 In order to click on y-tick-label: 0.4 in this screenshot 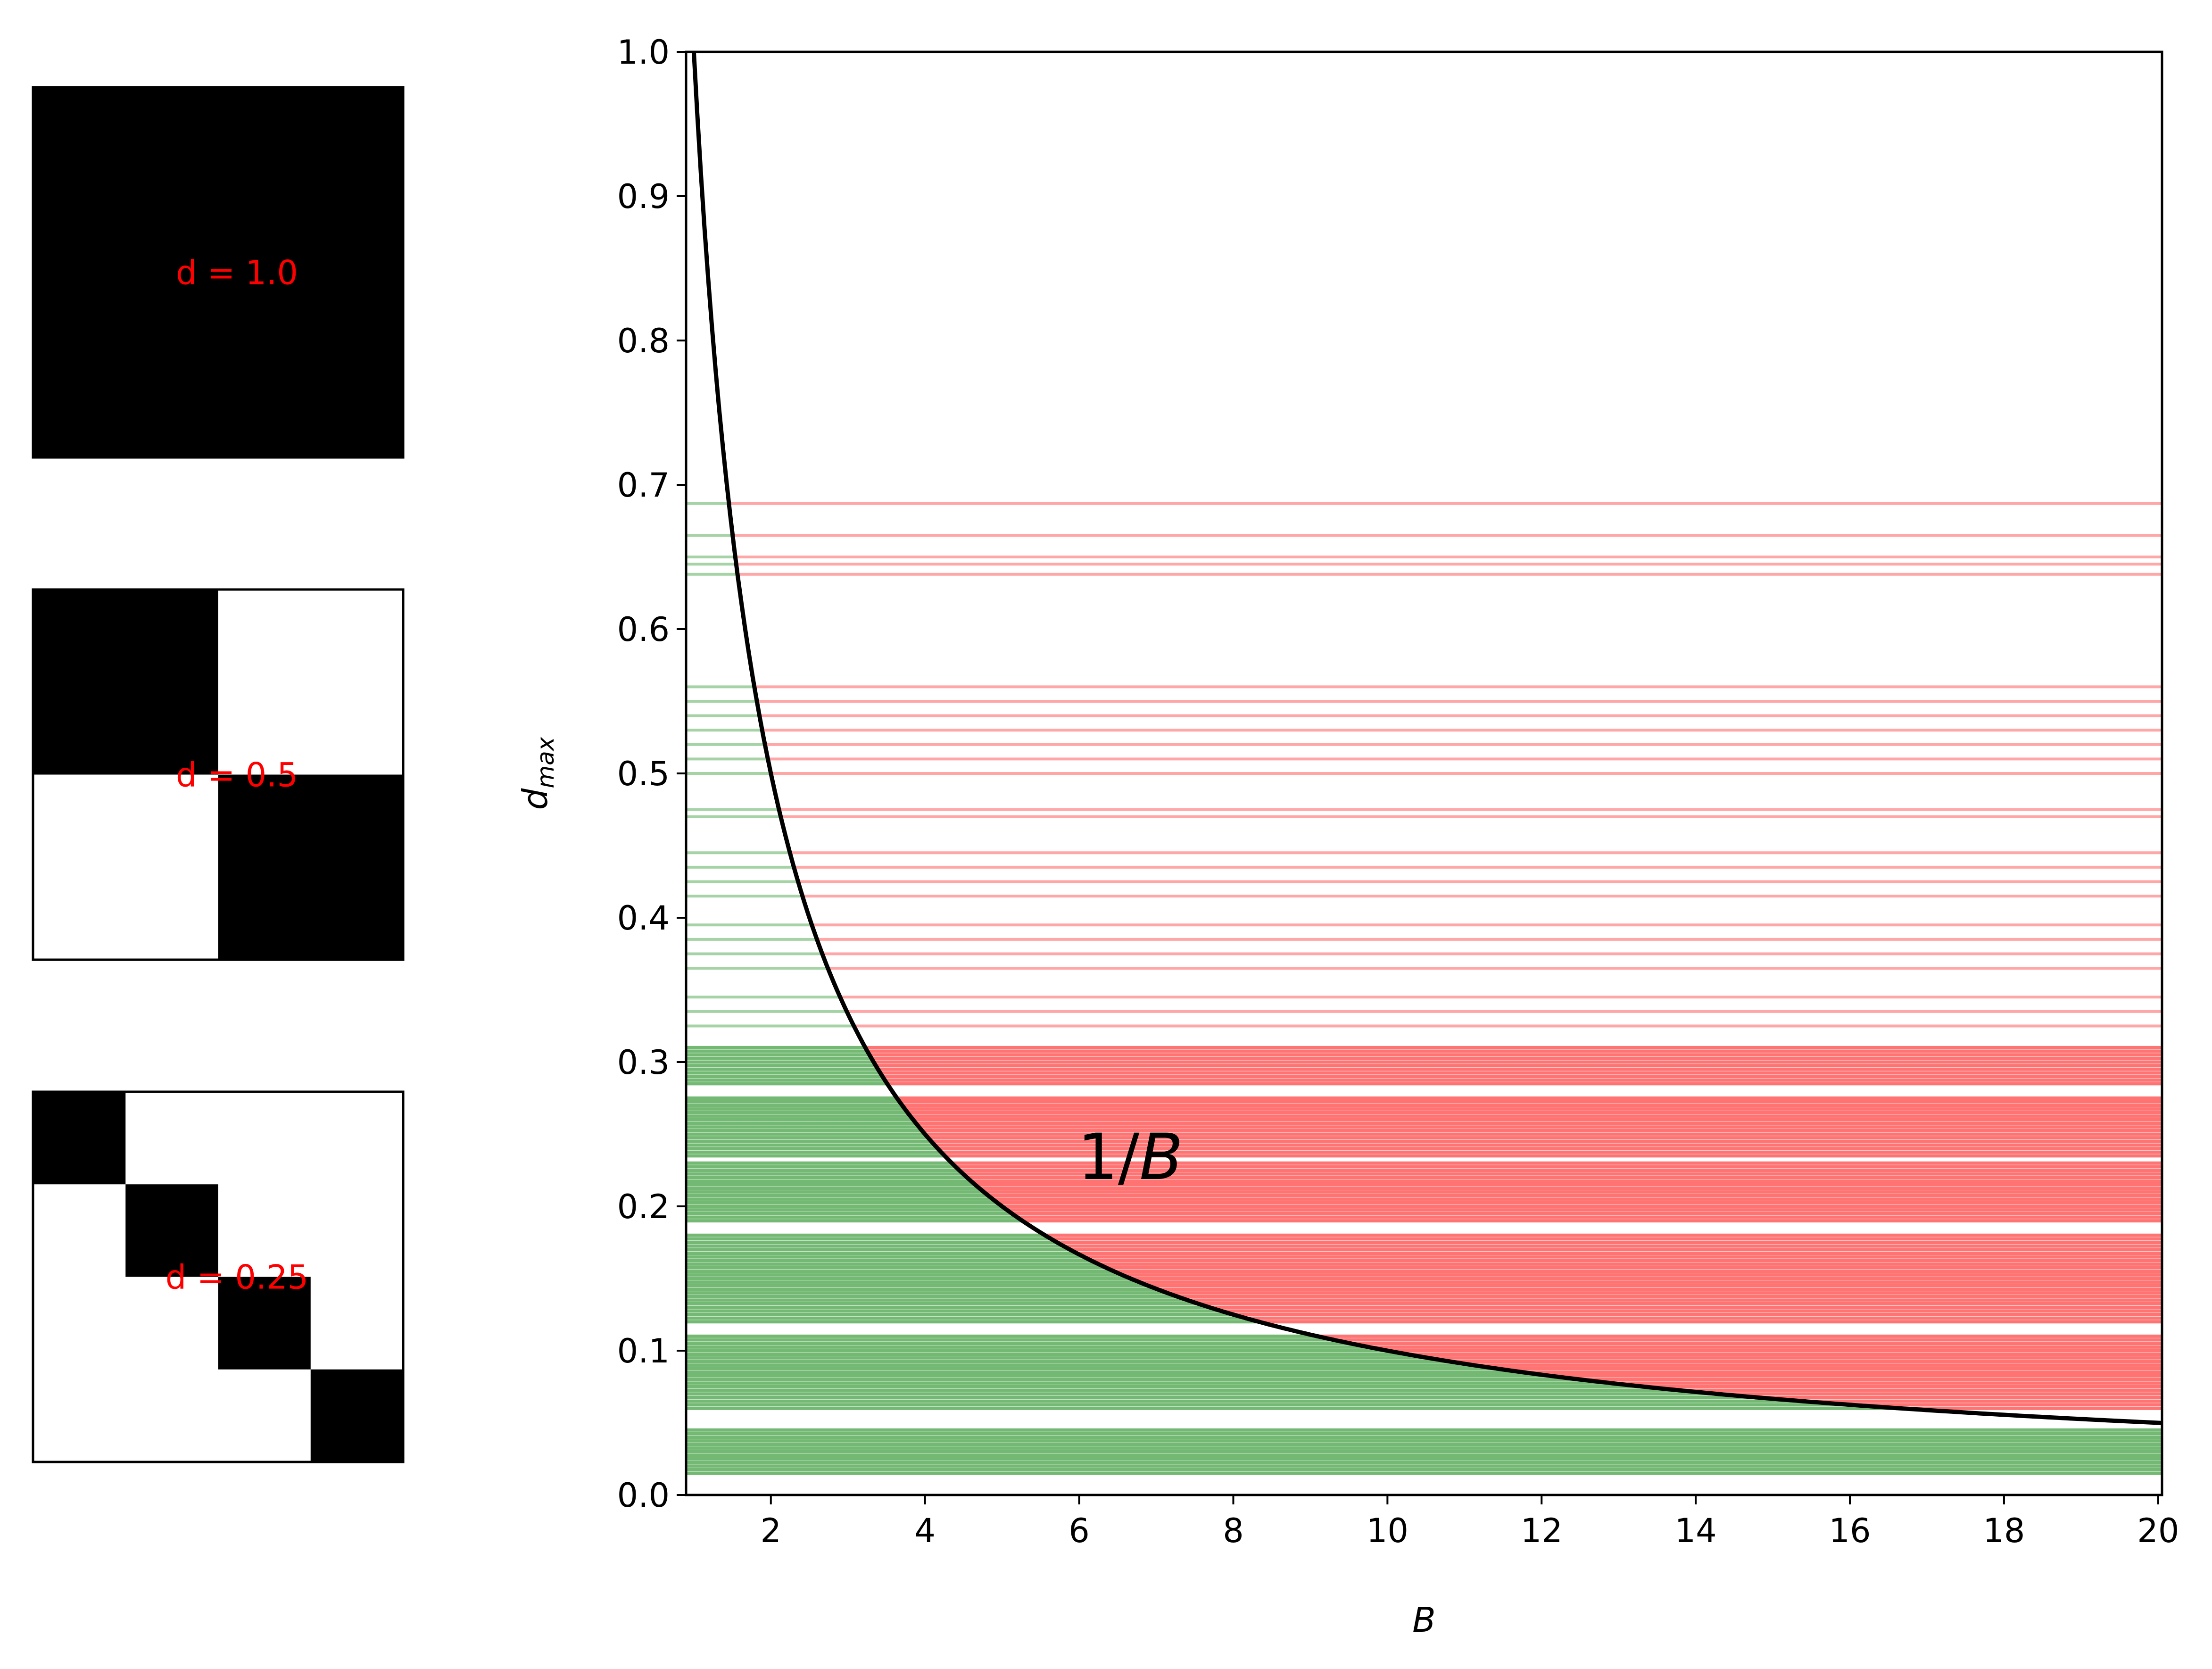, I will do `click(643, 918)`.